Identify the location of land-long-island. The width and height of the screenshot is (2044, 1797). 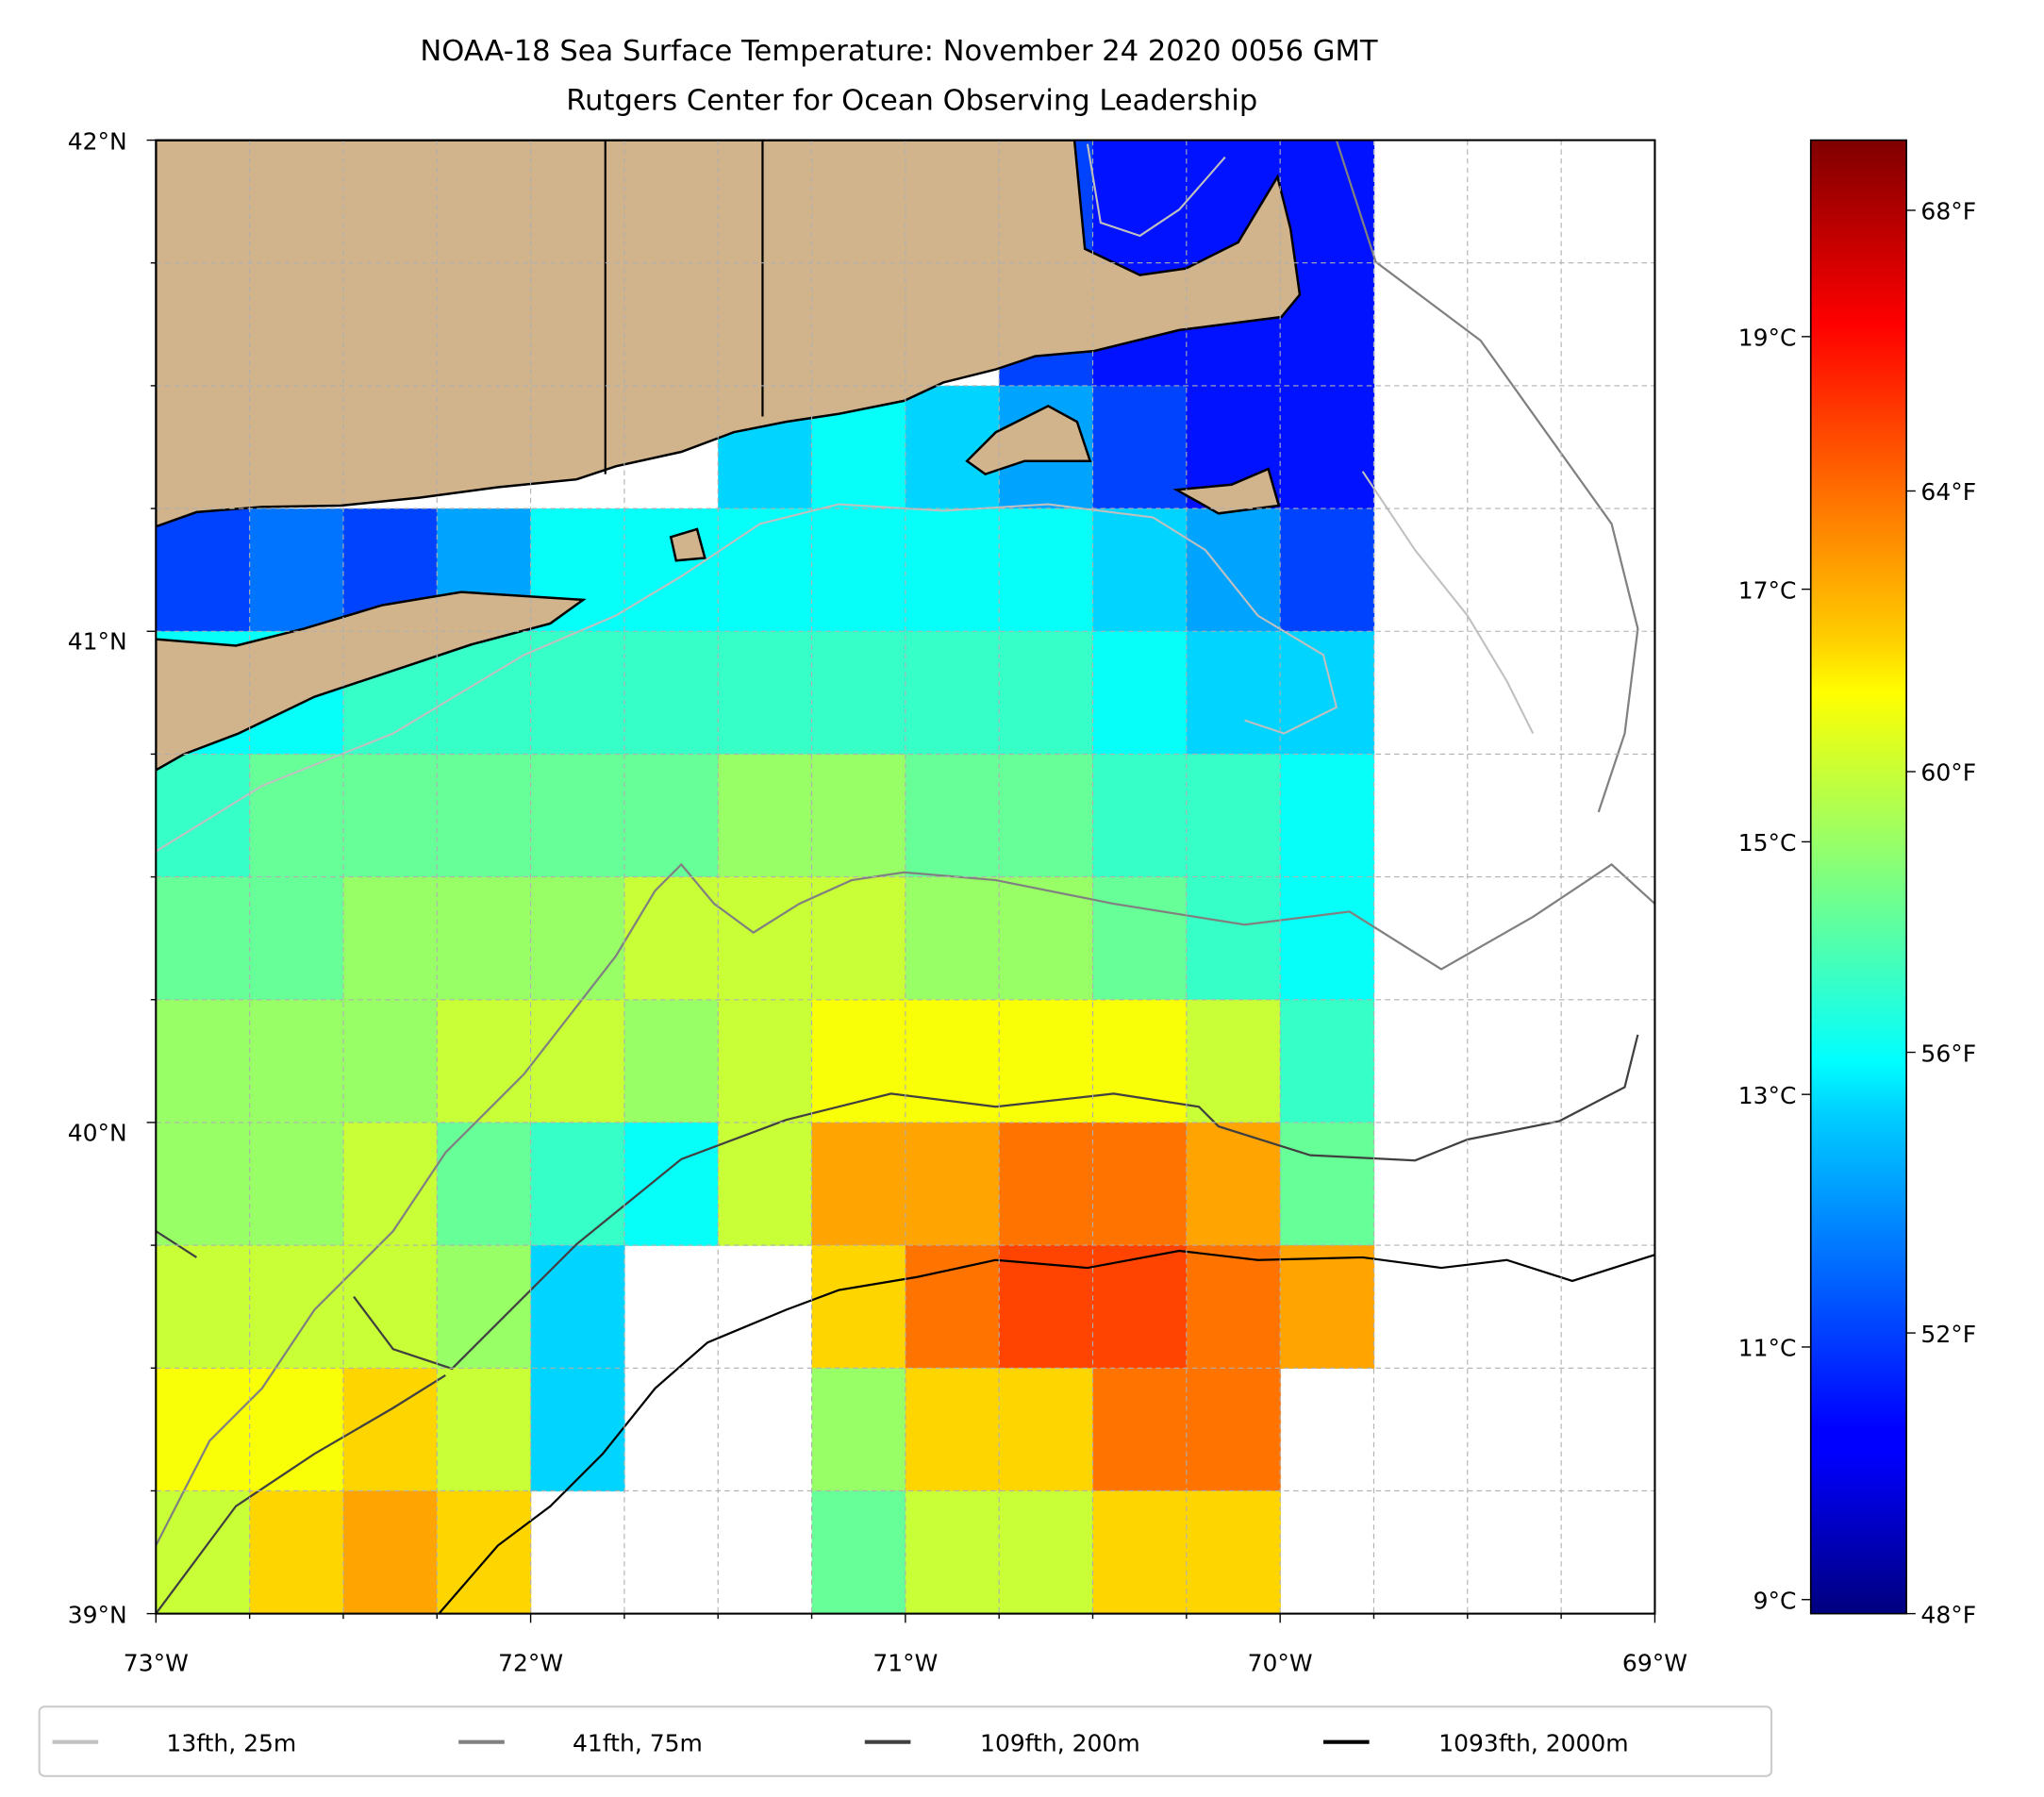
(371, 681).